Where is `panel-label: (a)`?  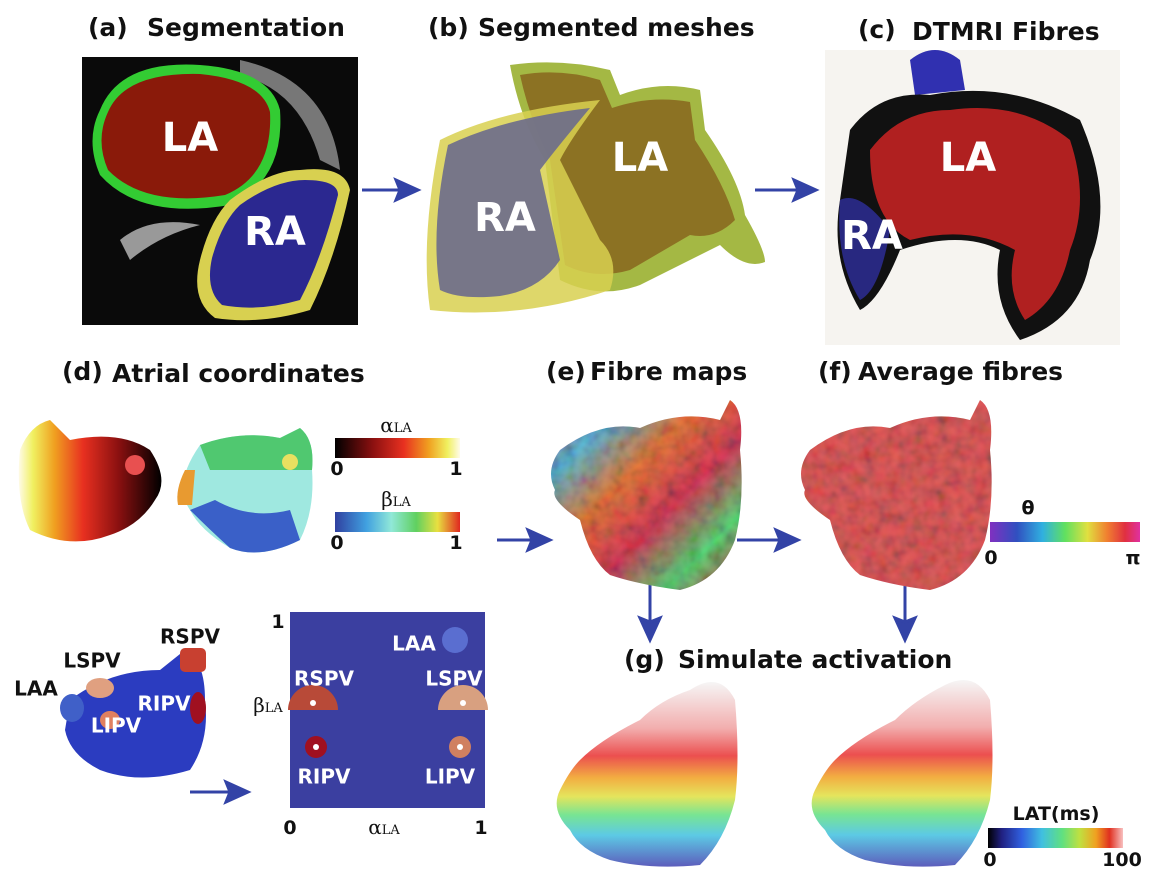
panel-label: (a) is located at coordinates (108, 27).